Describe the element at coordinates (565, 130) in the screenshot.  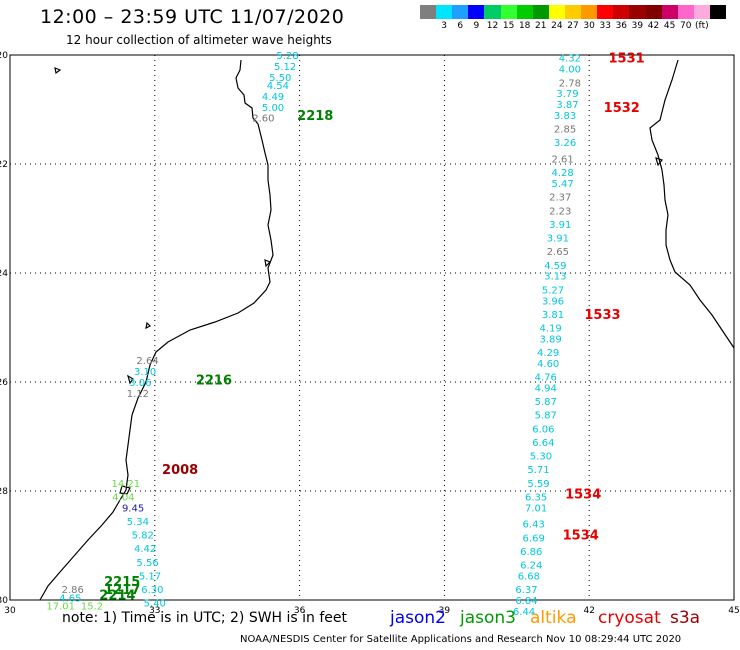
I see `wave-height-value: 2.85` at that location.